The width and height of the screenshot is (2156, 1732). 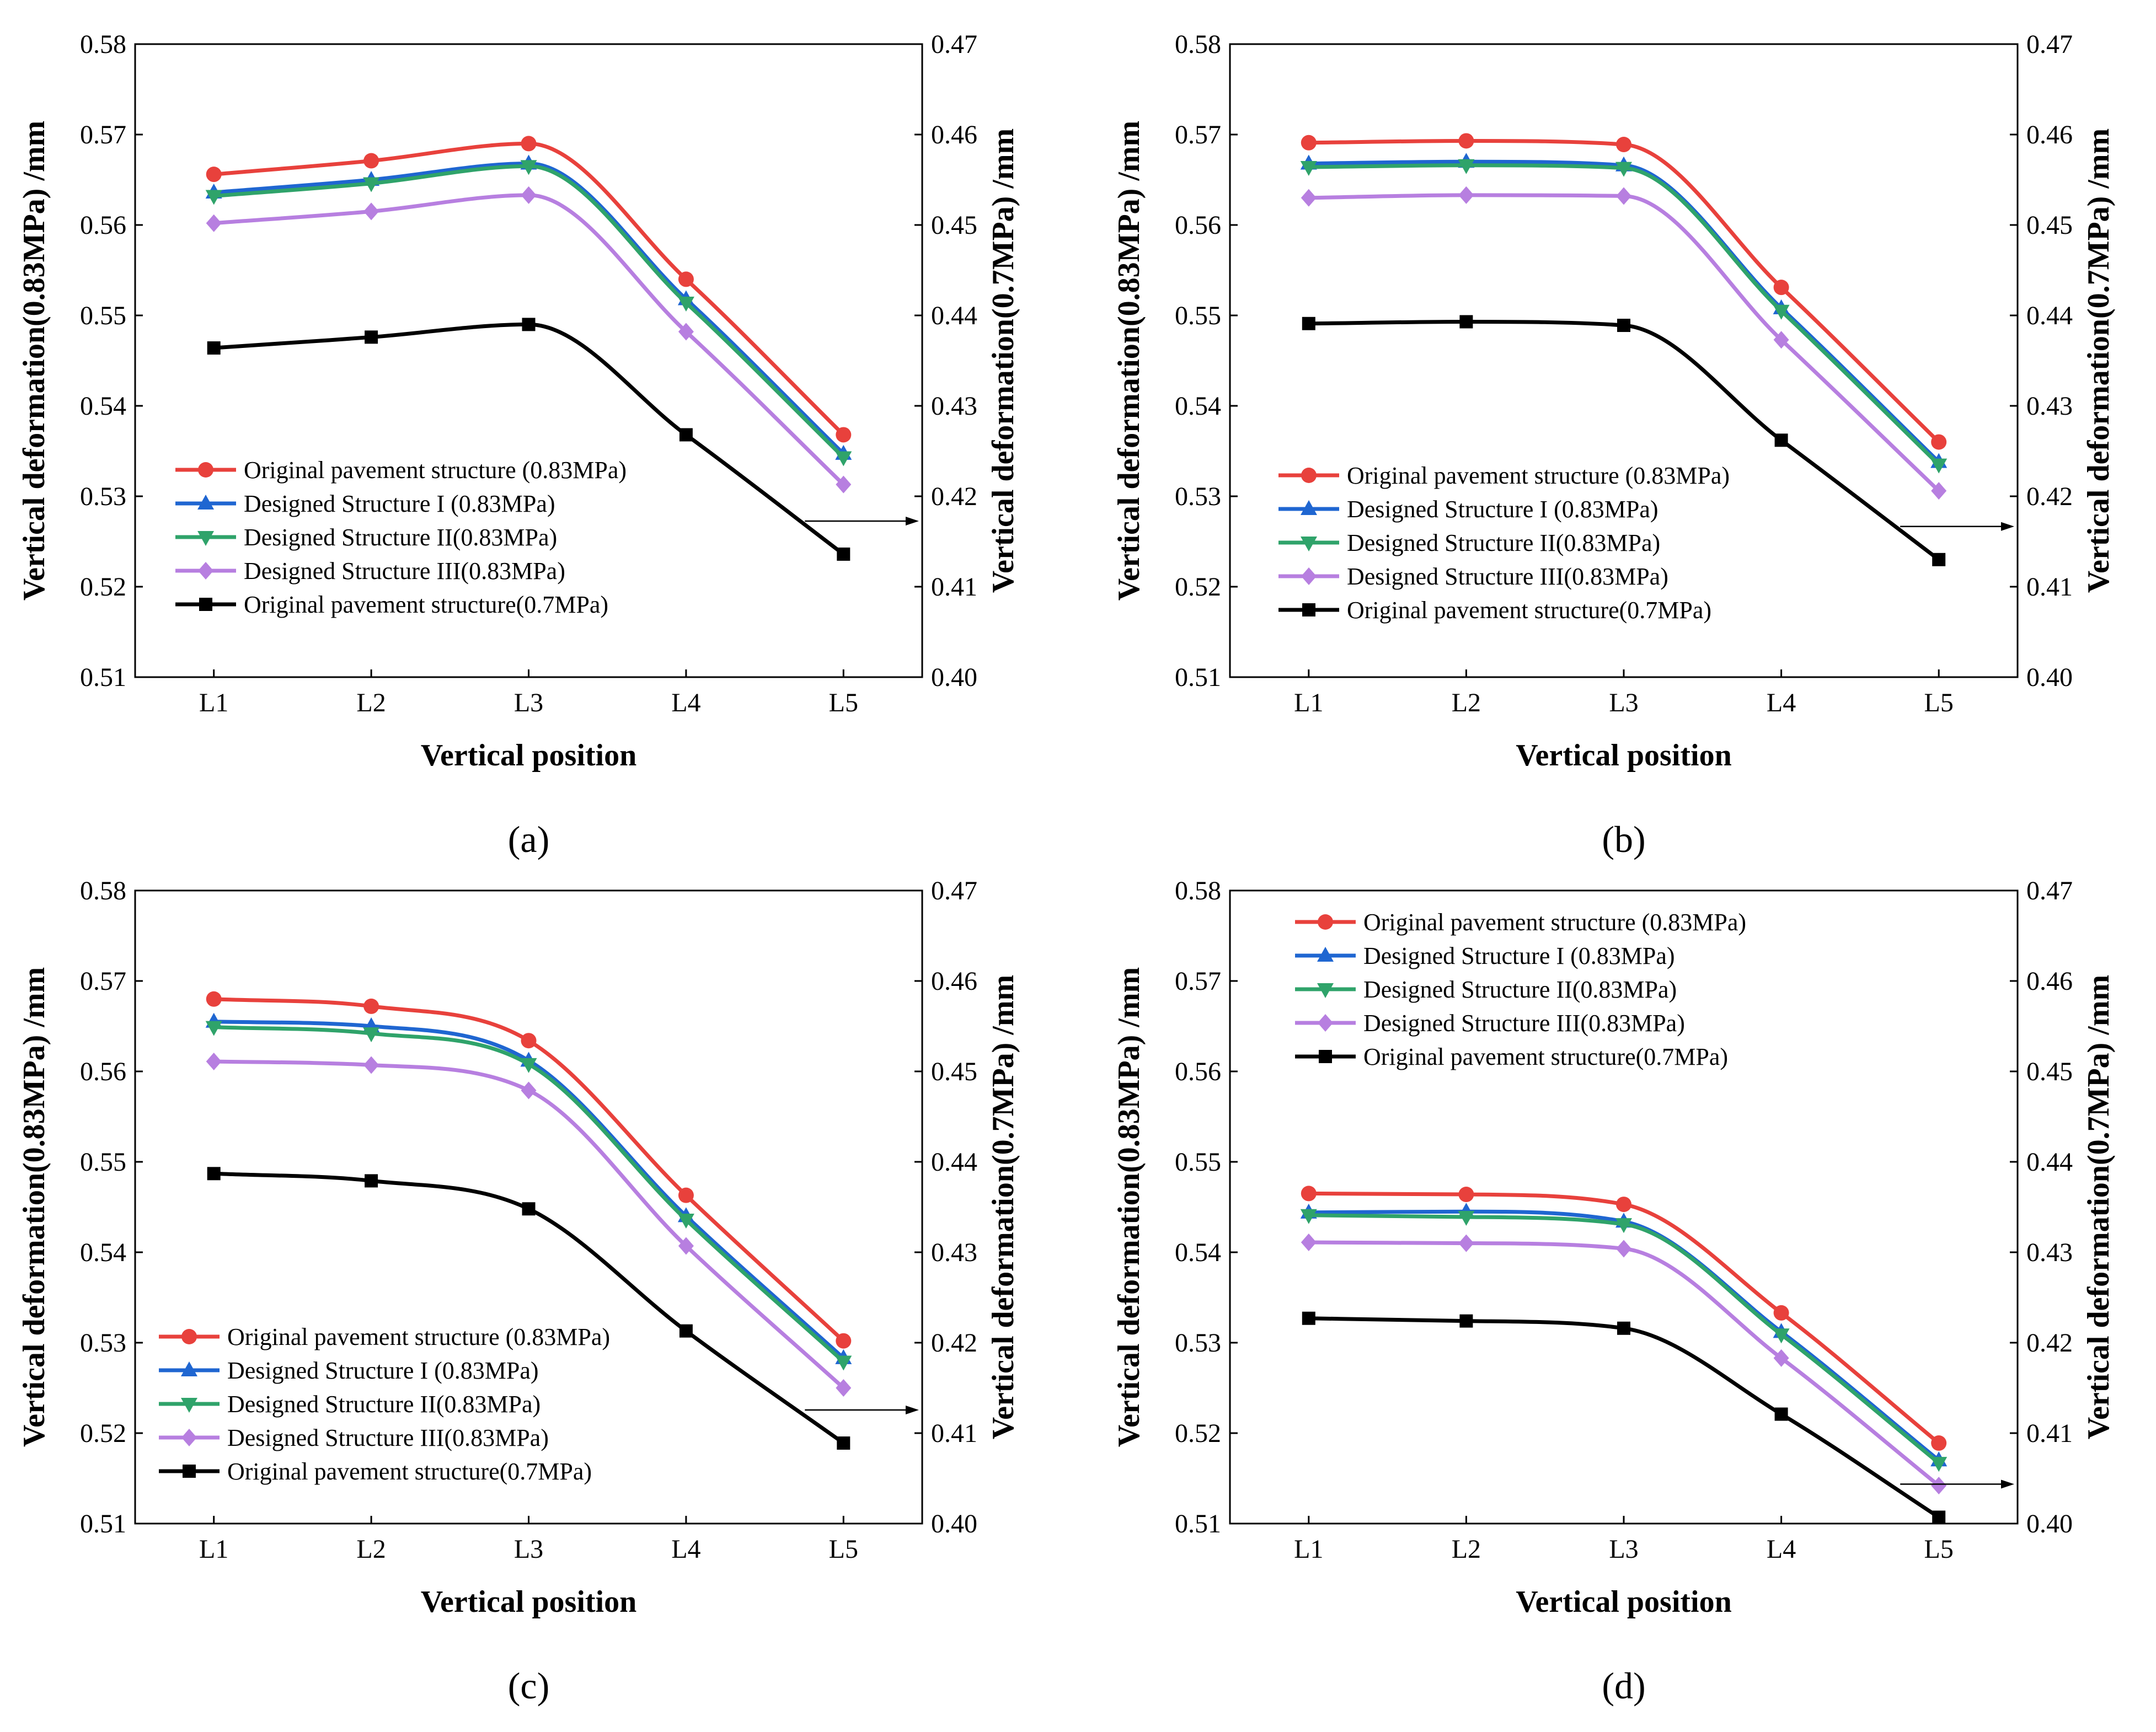 What do you see at coordinates (1198, 891) in the screenshot?
I see `y-tick-label: 0.58` at bounding box center [1198, 891].